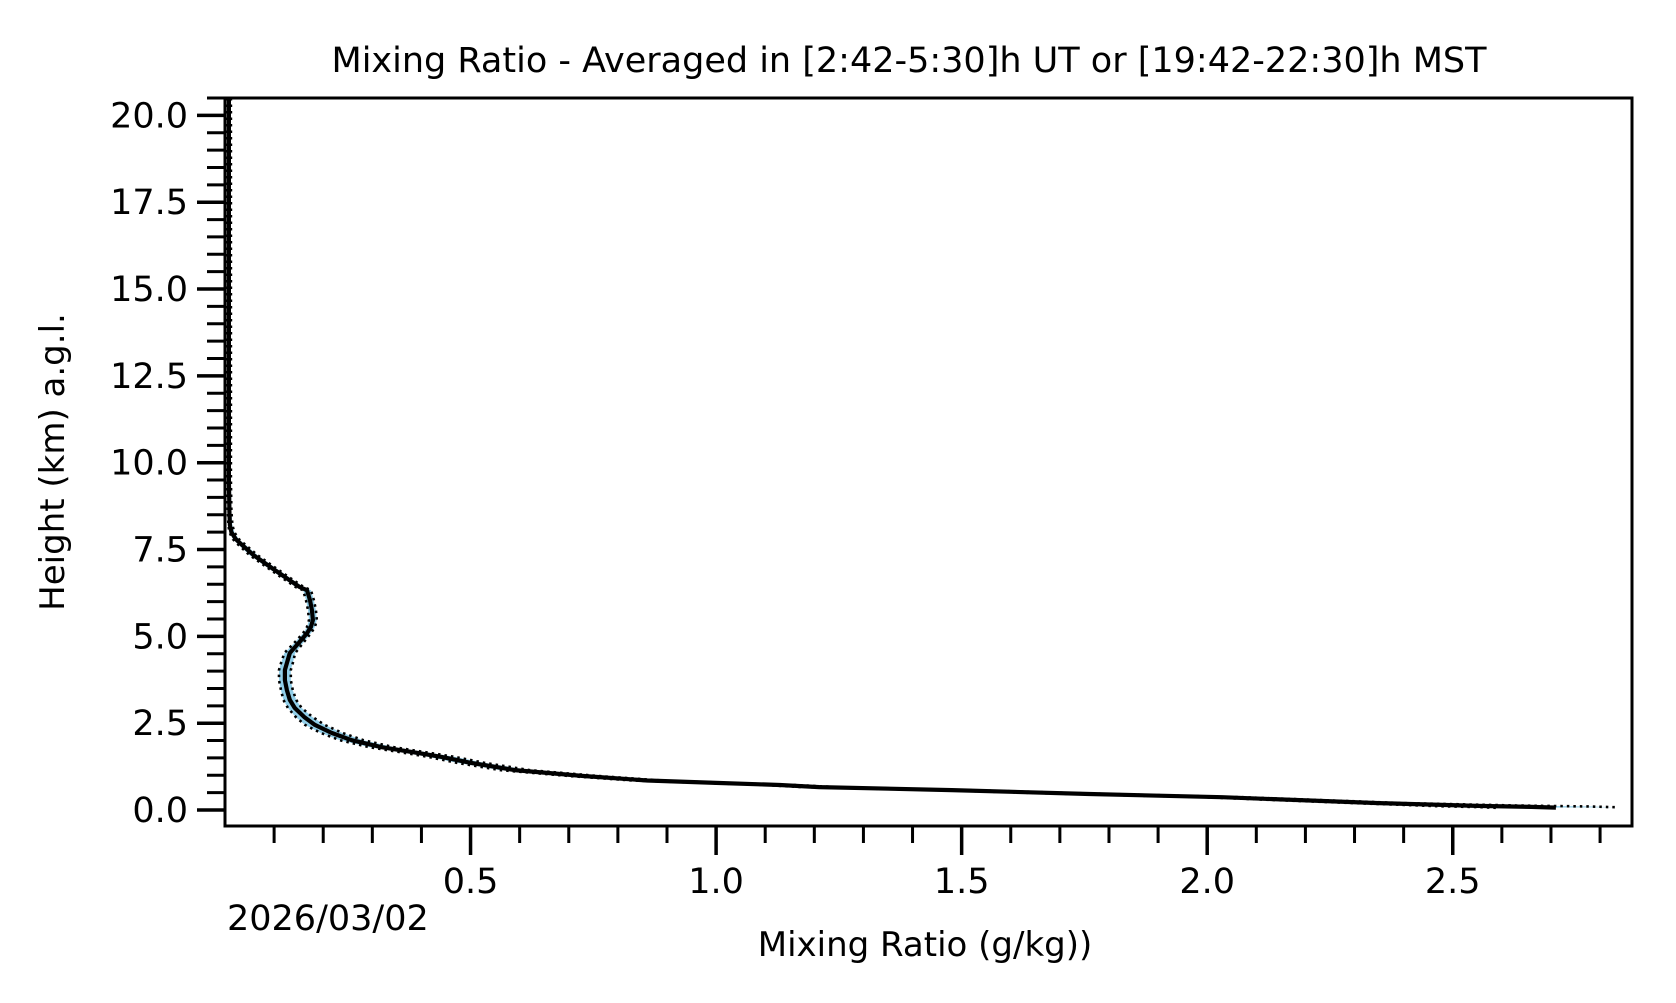 The height and width of the screenshot is (1003, 1676). What do you see at coordinates (471, 882) in the screenshot?
I see `x-tick-label: 0.5` at bounding box center [471, 882].